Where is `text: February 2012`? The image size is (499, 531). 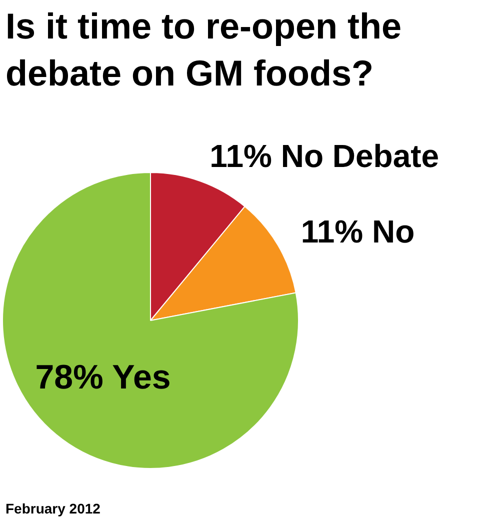 text: February 2012 is located at coordinates (53, 508).